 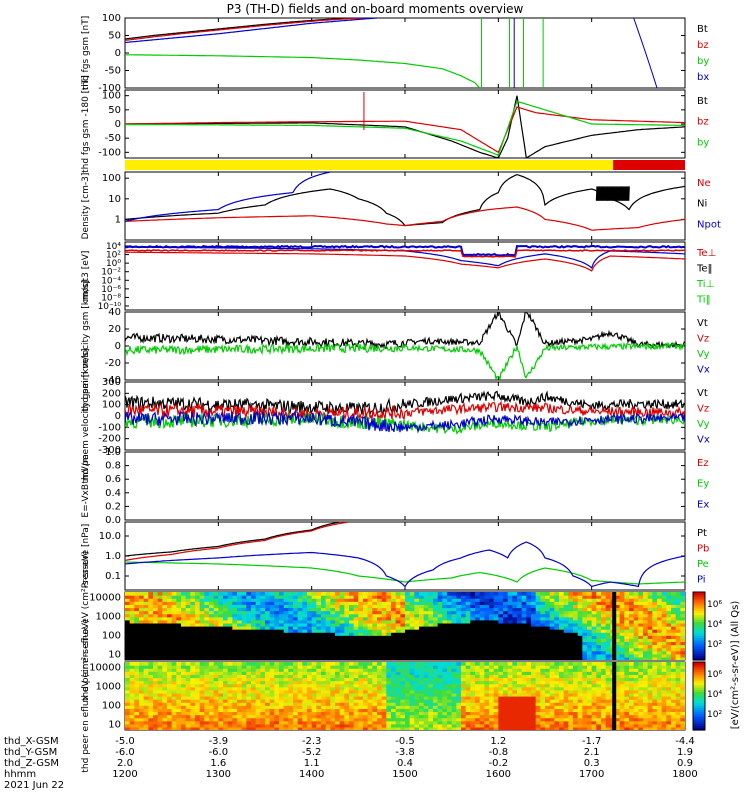 What do you see at coordinates (111, 405) in the screenshot?
I see `y-tick-label: 100` at bounding box center [111, 405].